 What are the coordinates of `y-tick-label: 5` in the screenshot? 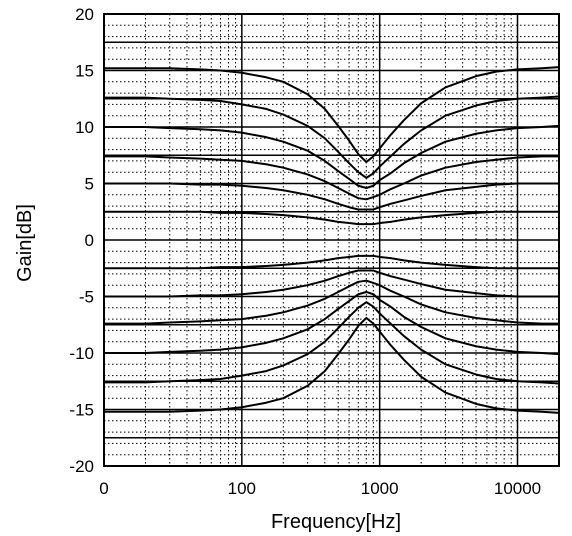 It's located at (89, 184).